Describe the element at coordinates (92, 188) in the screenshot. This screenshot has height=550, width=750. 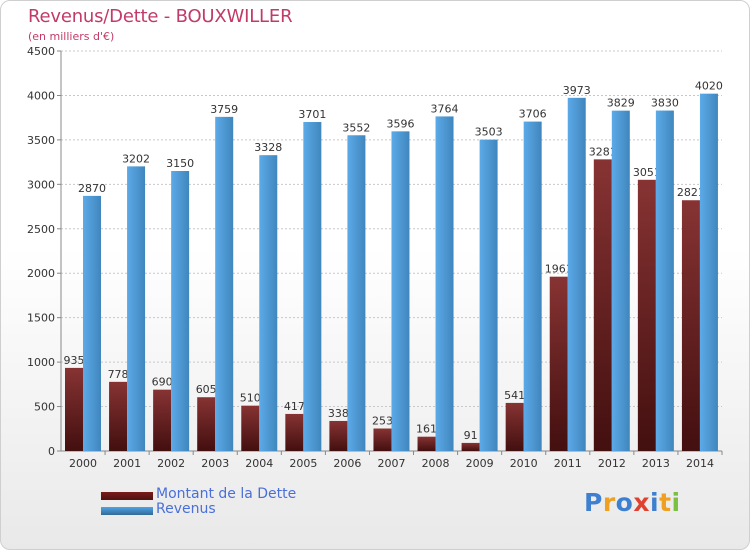
I see `data-label-revenus: 2870` at that location.